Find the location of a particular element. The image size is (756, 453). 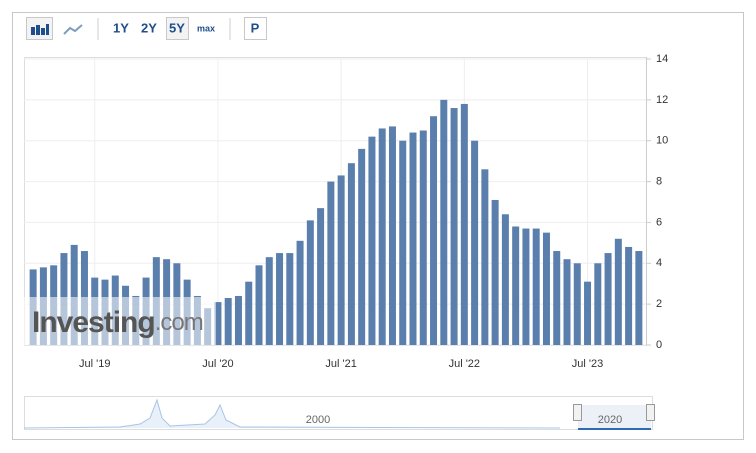

line-icon is located at coordinates (73, 29).